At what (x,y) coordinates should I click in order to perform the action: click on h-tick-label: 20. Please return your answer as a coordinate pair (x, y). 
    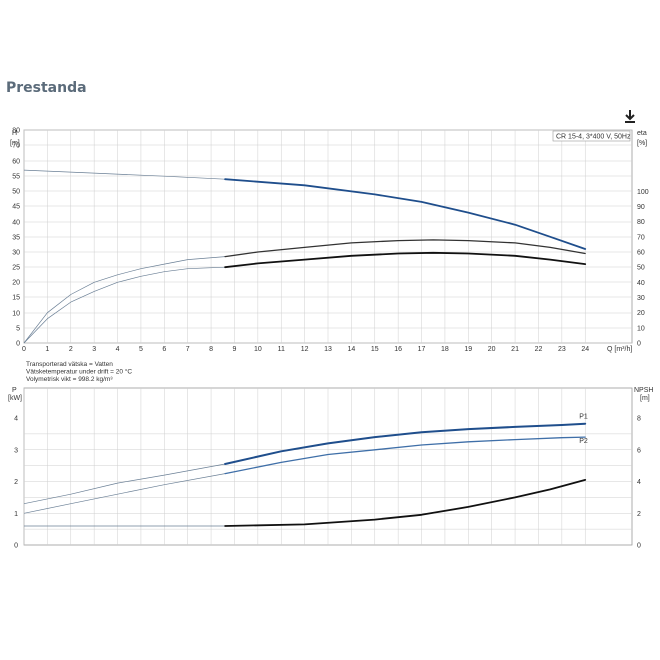
    Looking at the image, I should click on (16, 283).